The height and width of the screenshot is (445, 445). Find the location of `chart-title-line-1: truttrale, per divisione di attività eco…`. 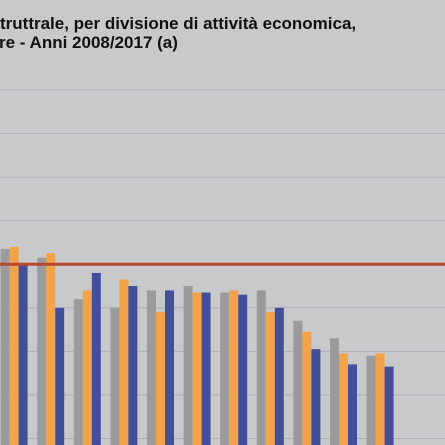

chart-title-line-1: truttrale, per divisione di attività eco… is located at coordinates (178, 23).